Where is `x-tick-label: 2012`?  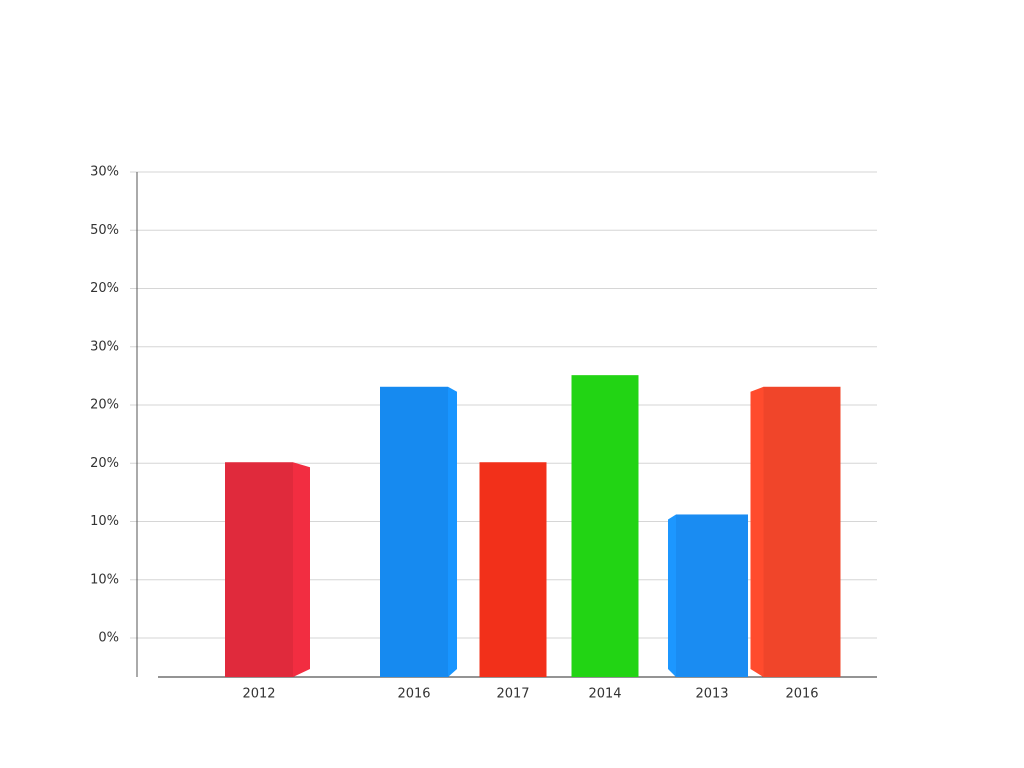
x-tick-label: 2012 is located at coordinates (258, 694).